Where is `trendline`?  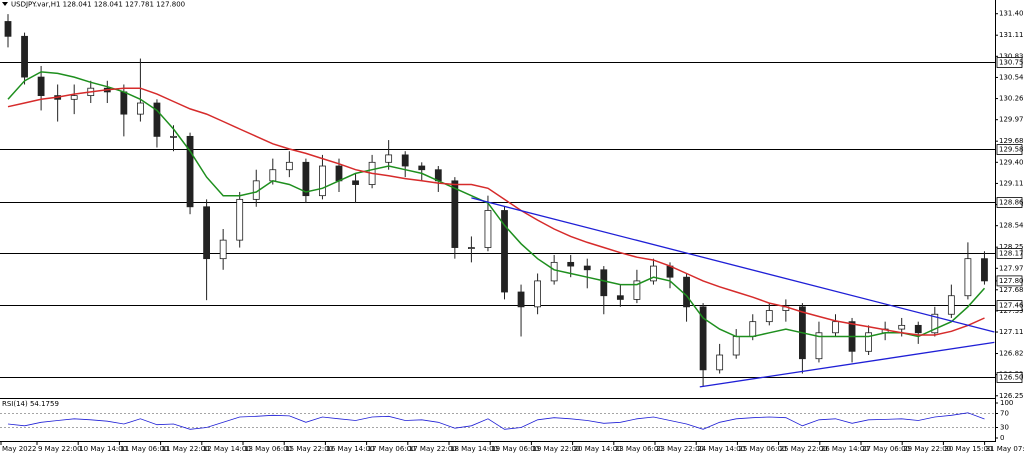 trendline is located at coordinates (847, 364).